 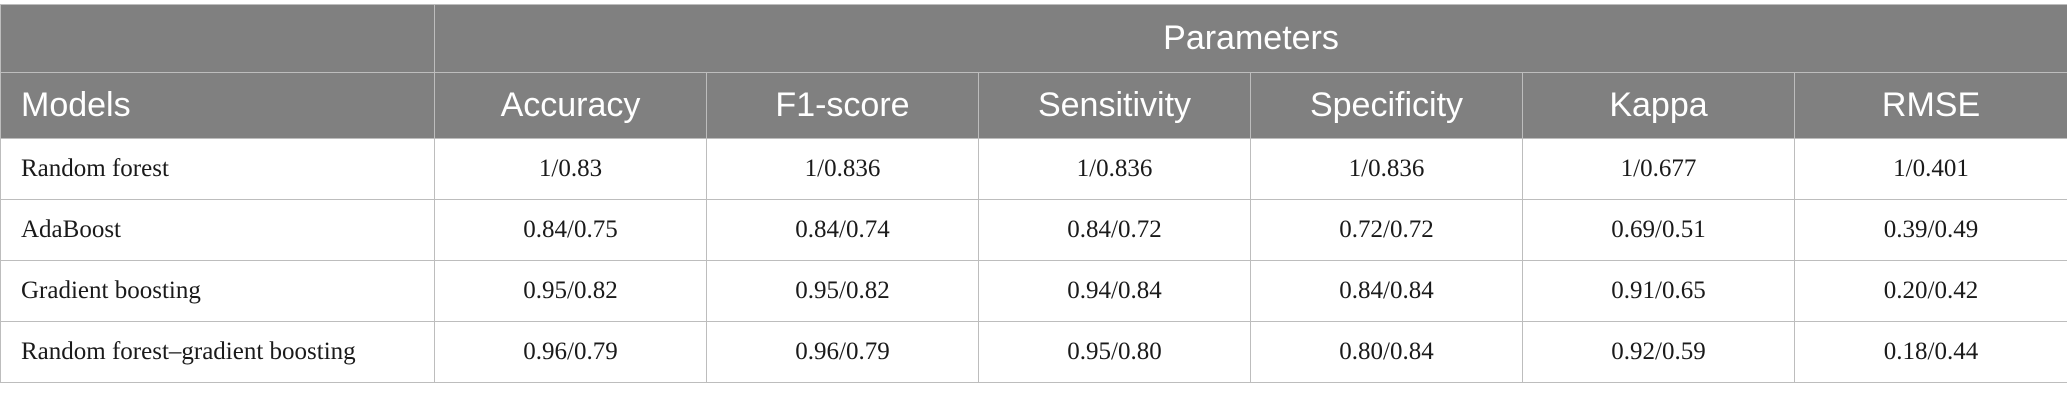 What do you see at coordinates (217, 291) in the screenshot?
I see `model-name-cell: Gradient boosting` at bounding box center [217, 291].